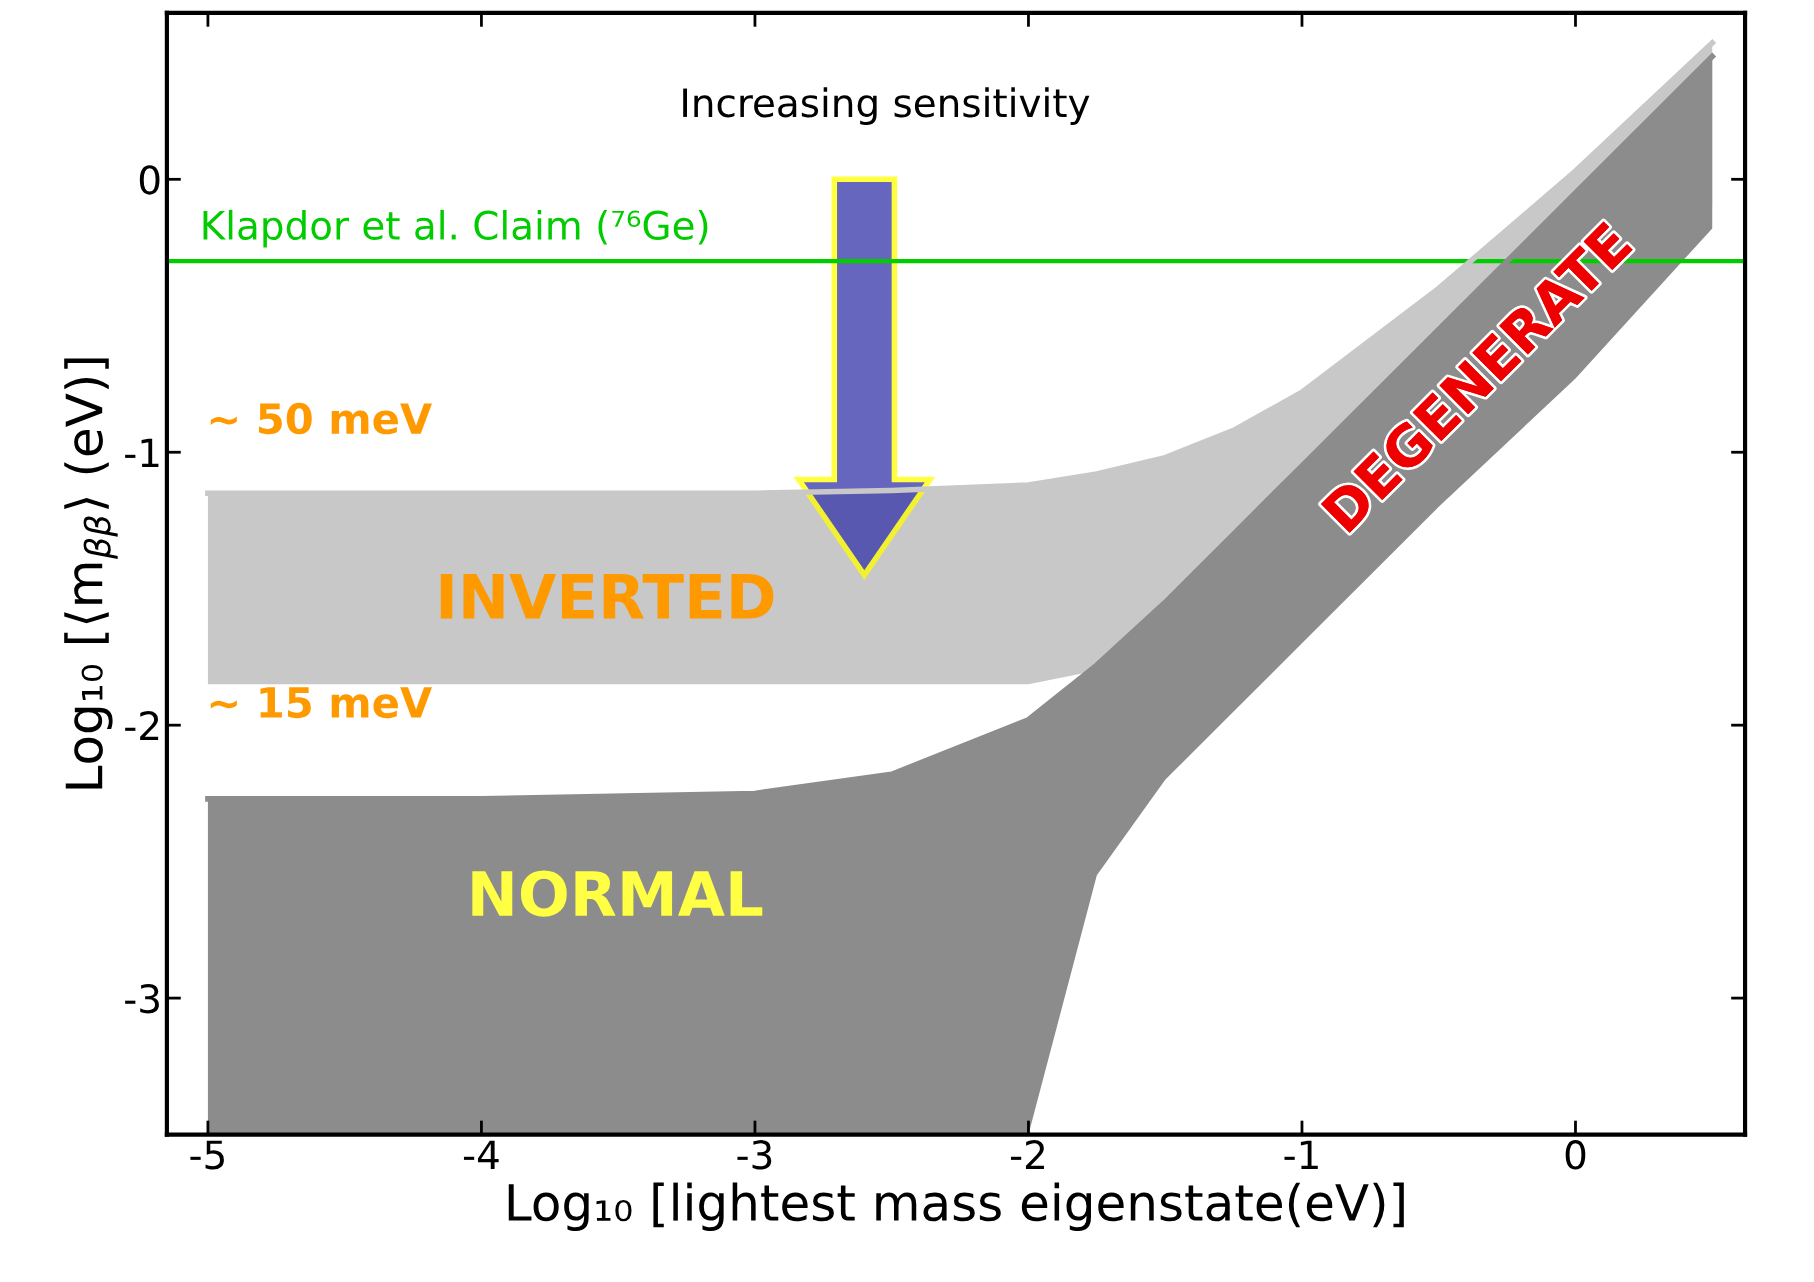 The width and height of the screenshot is (1814, 1282). Describe the element at coordinates (142, 725) in the screenshot. I see `y-tick-label: -2` at that location.